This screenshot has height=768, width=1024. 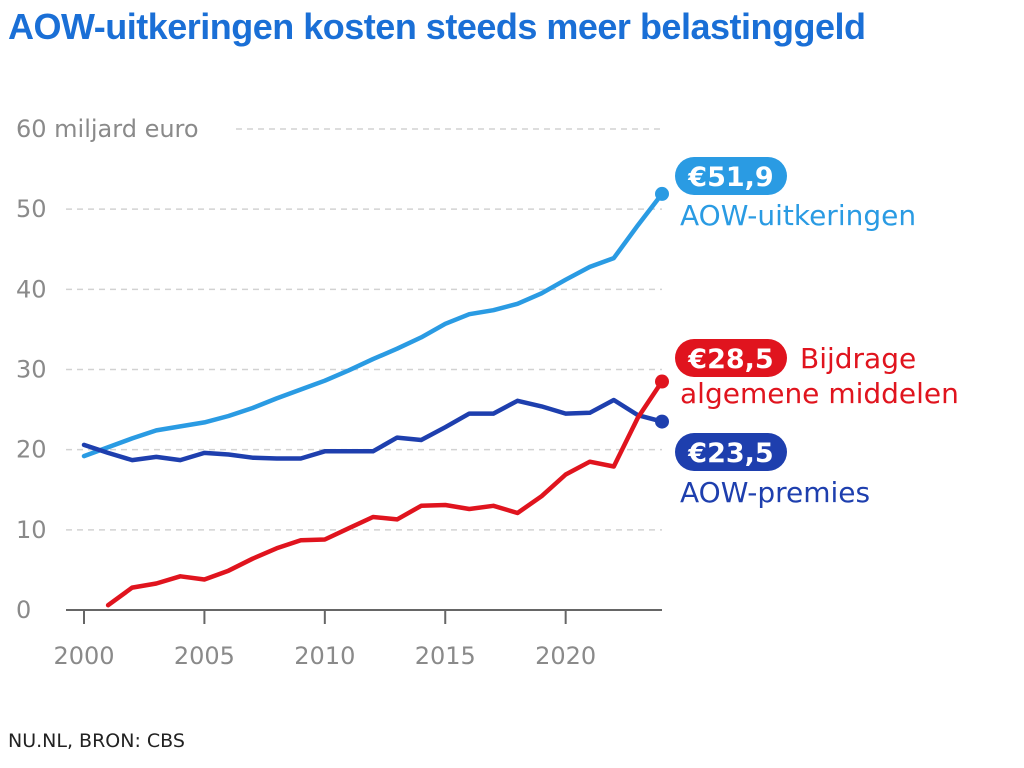 What do you see at coordinates (31, 450) in the screenshot?
I see `y-tick-label: 20` at bounding box center [31, 450].